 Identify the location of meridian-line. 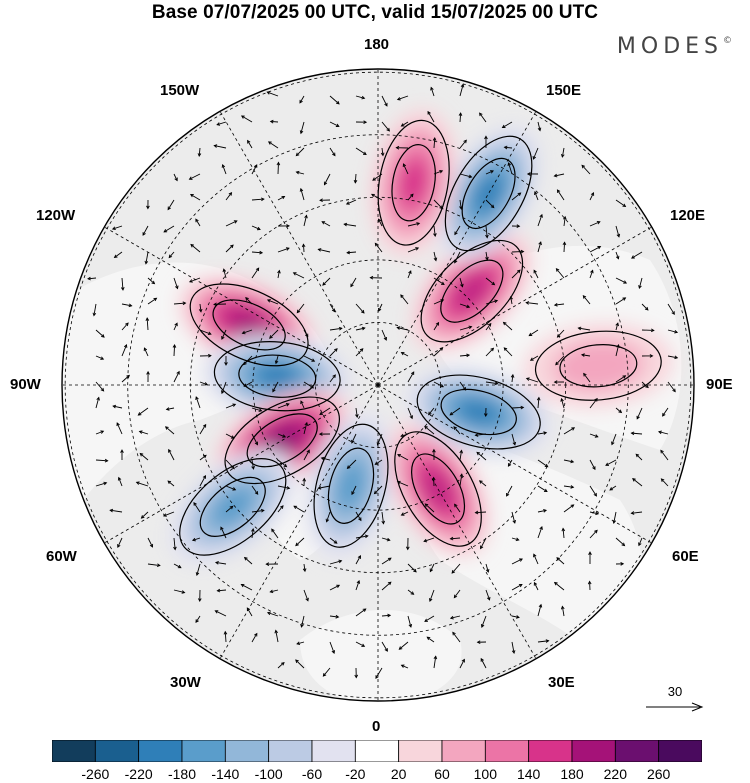
(457, 521).